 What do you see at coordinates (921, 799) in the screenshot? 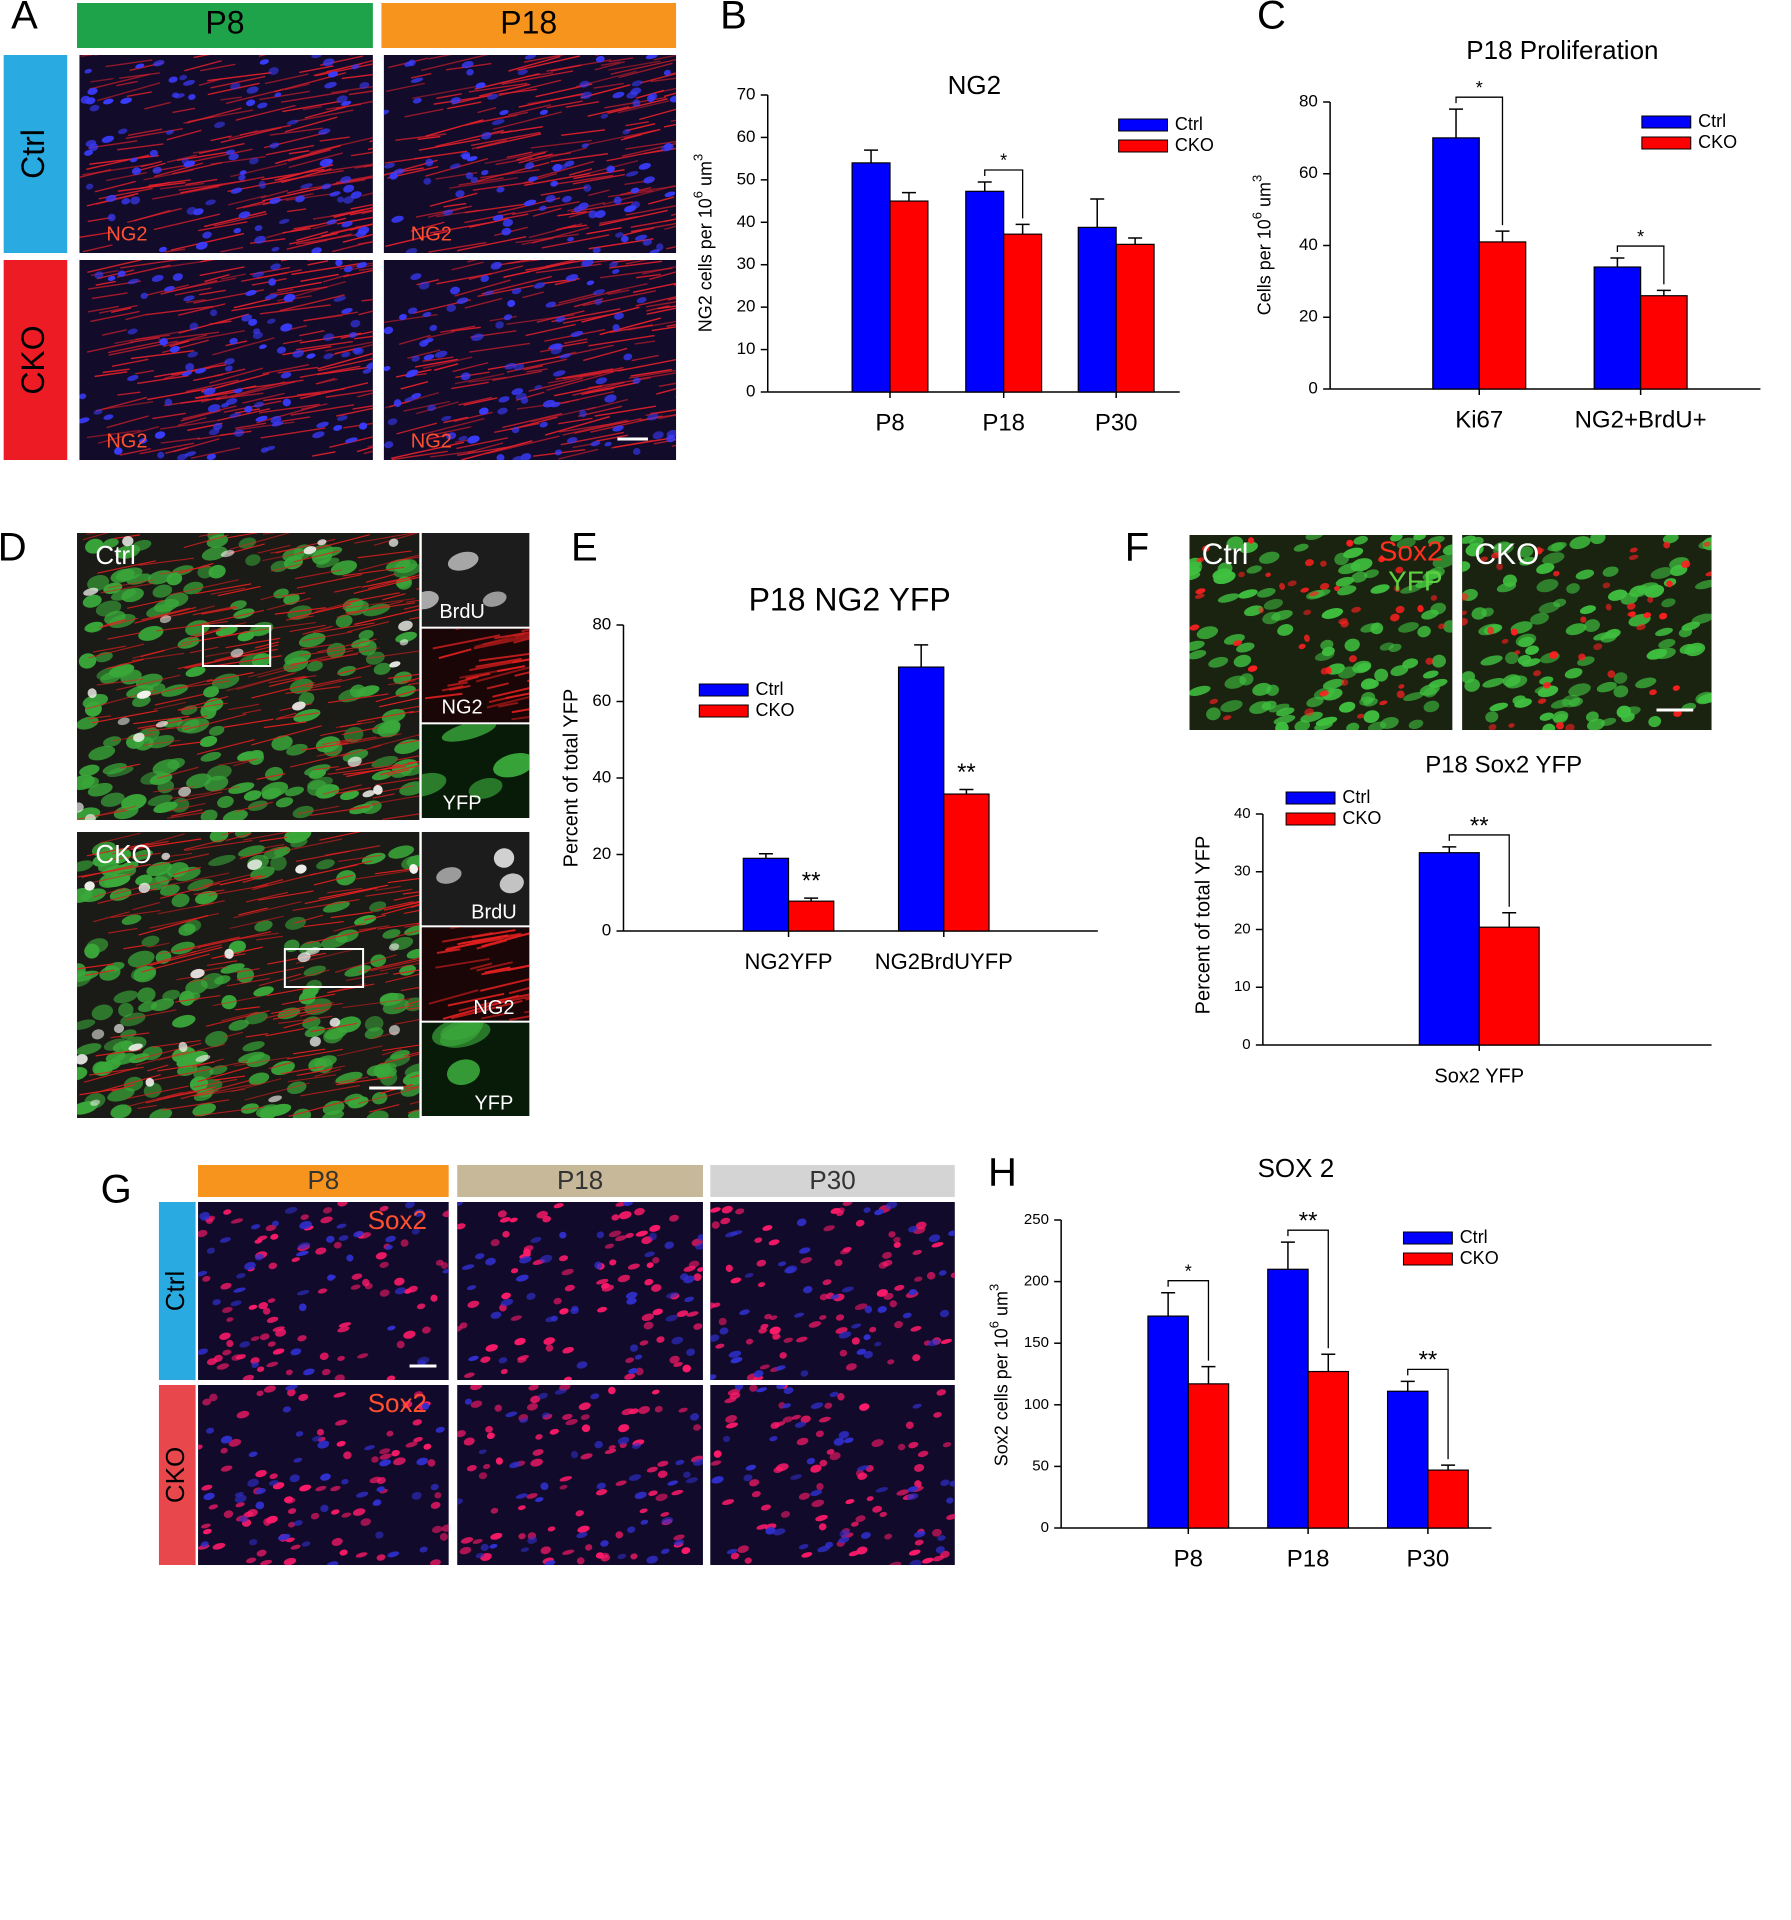
I see `bar` at bounding box center [921, 799].